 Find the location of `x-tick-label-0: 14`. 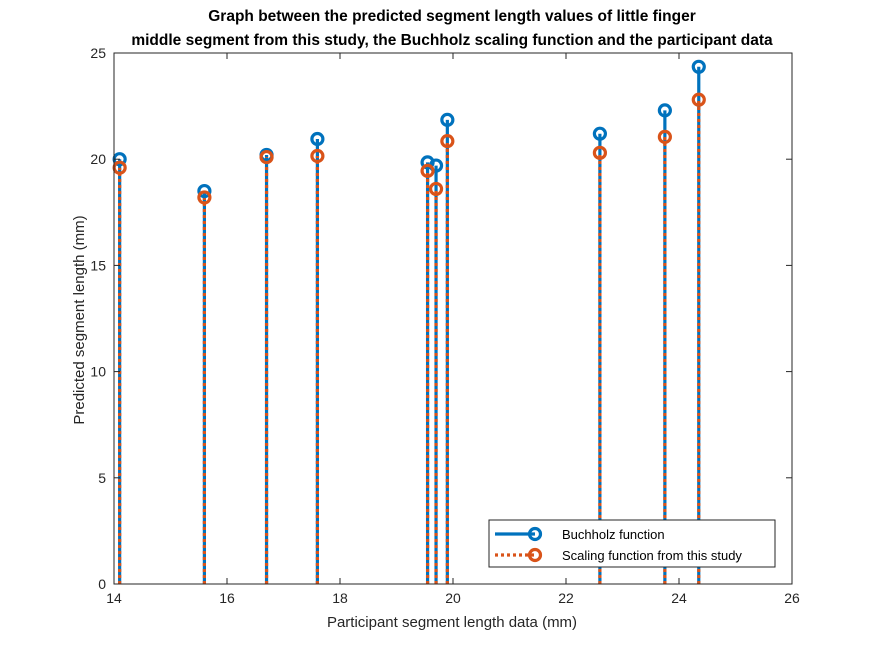

x-tick-label-0: 14 is located at coordinates (114, 598).